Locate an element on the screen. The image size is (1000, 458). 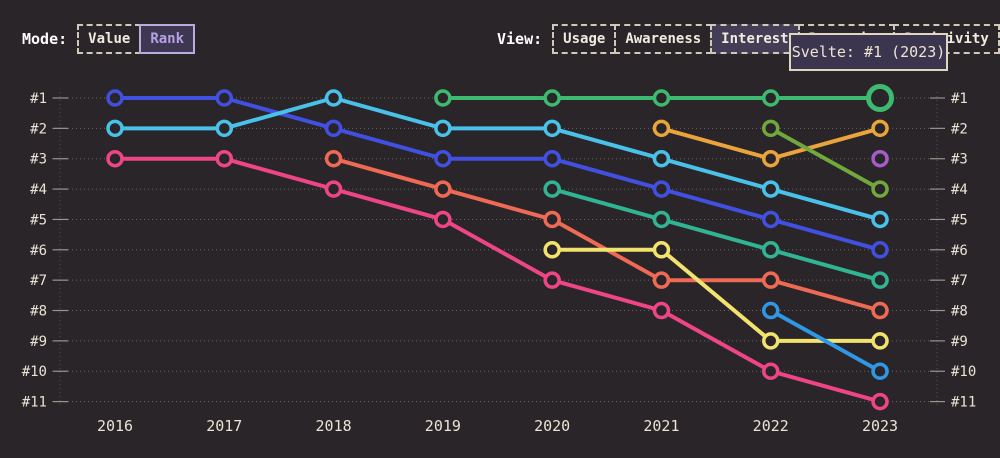
series-line-series-olive is located at coordinates (825, 159).